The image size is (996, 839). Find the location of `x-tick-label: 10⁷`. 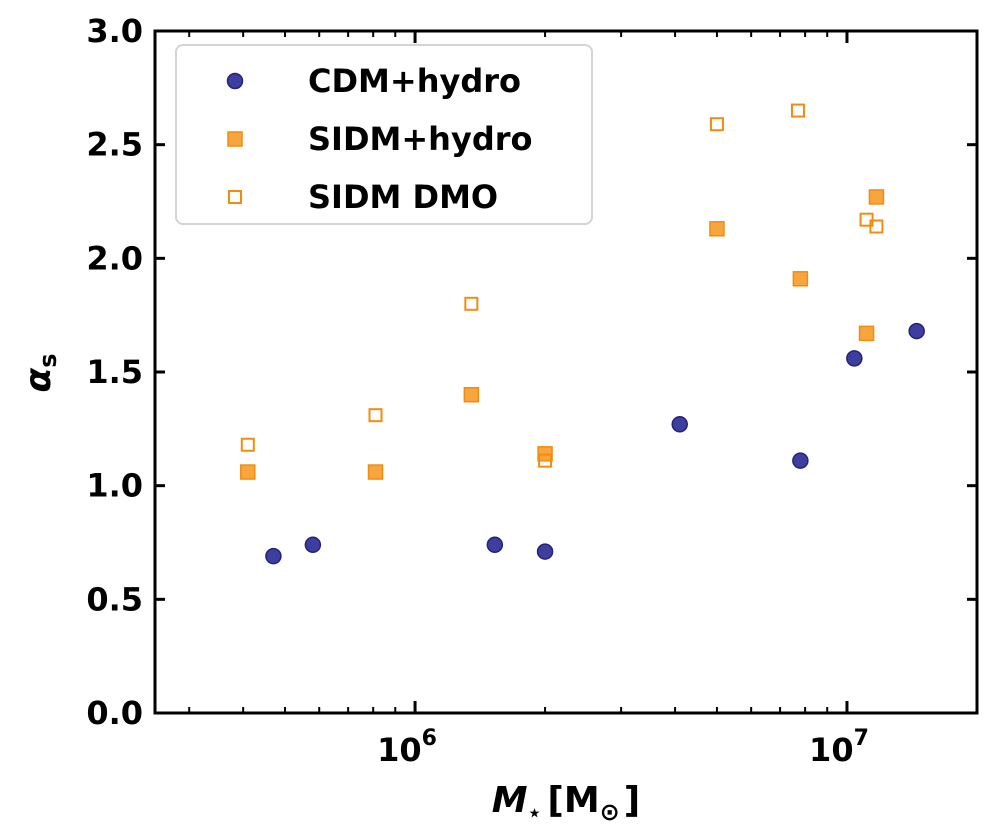

x-tick-label: 10⁷ is located at coordinates (839, 747).